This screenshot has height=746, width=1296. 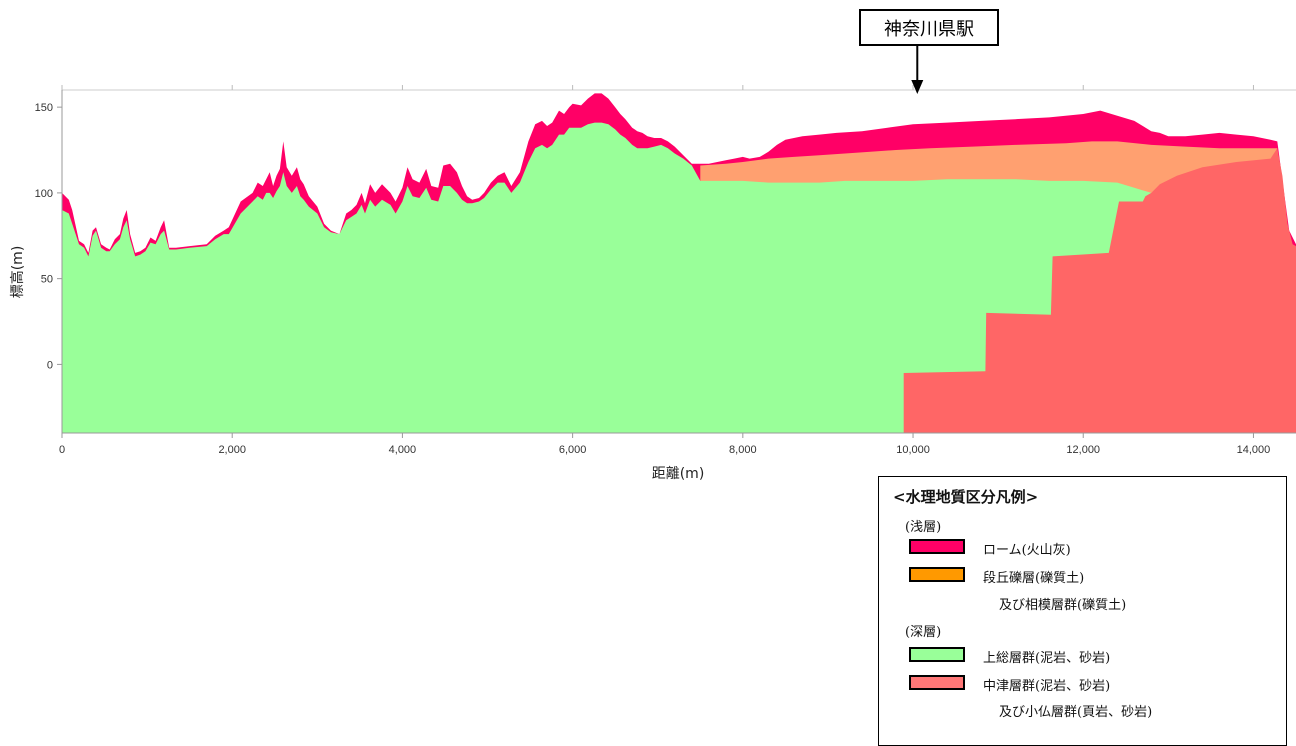 I want to click on station-arrow, so click(x=917, y=70).